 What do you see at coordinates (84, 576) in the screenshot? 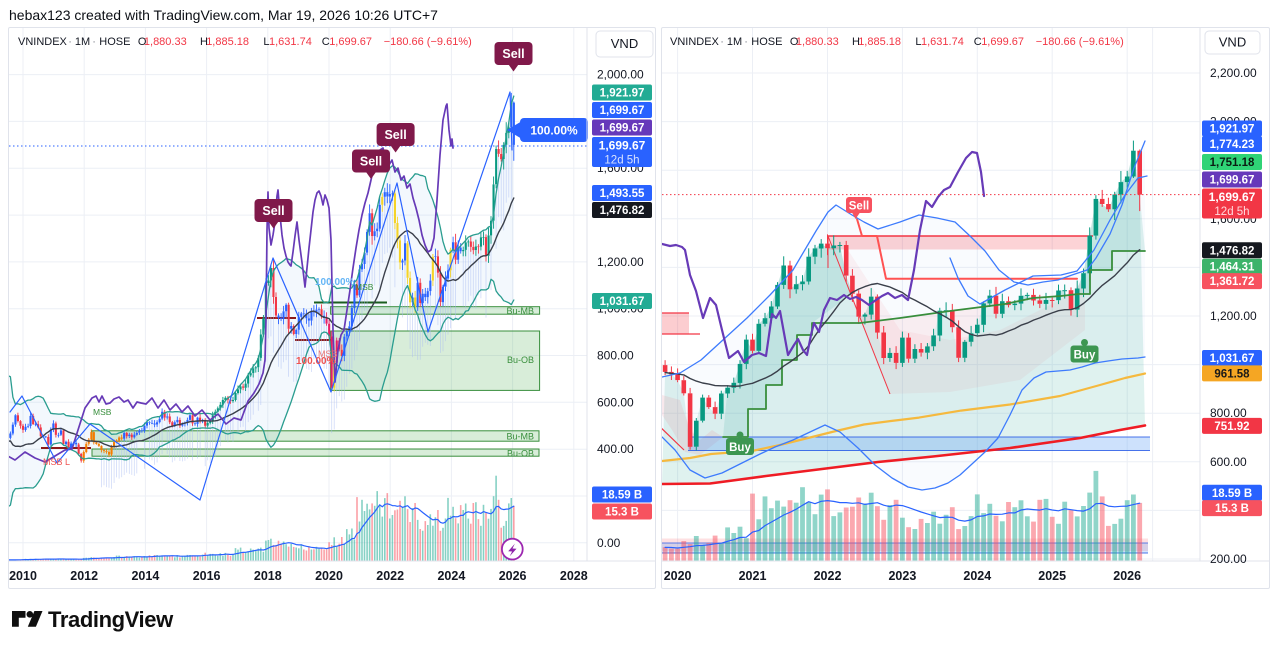
I see `svg-text: 2012` at bounding box center [84, 576].